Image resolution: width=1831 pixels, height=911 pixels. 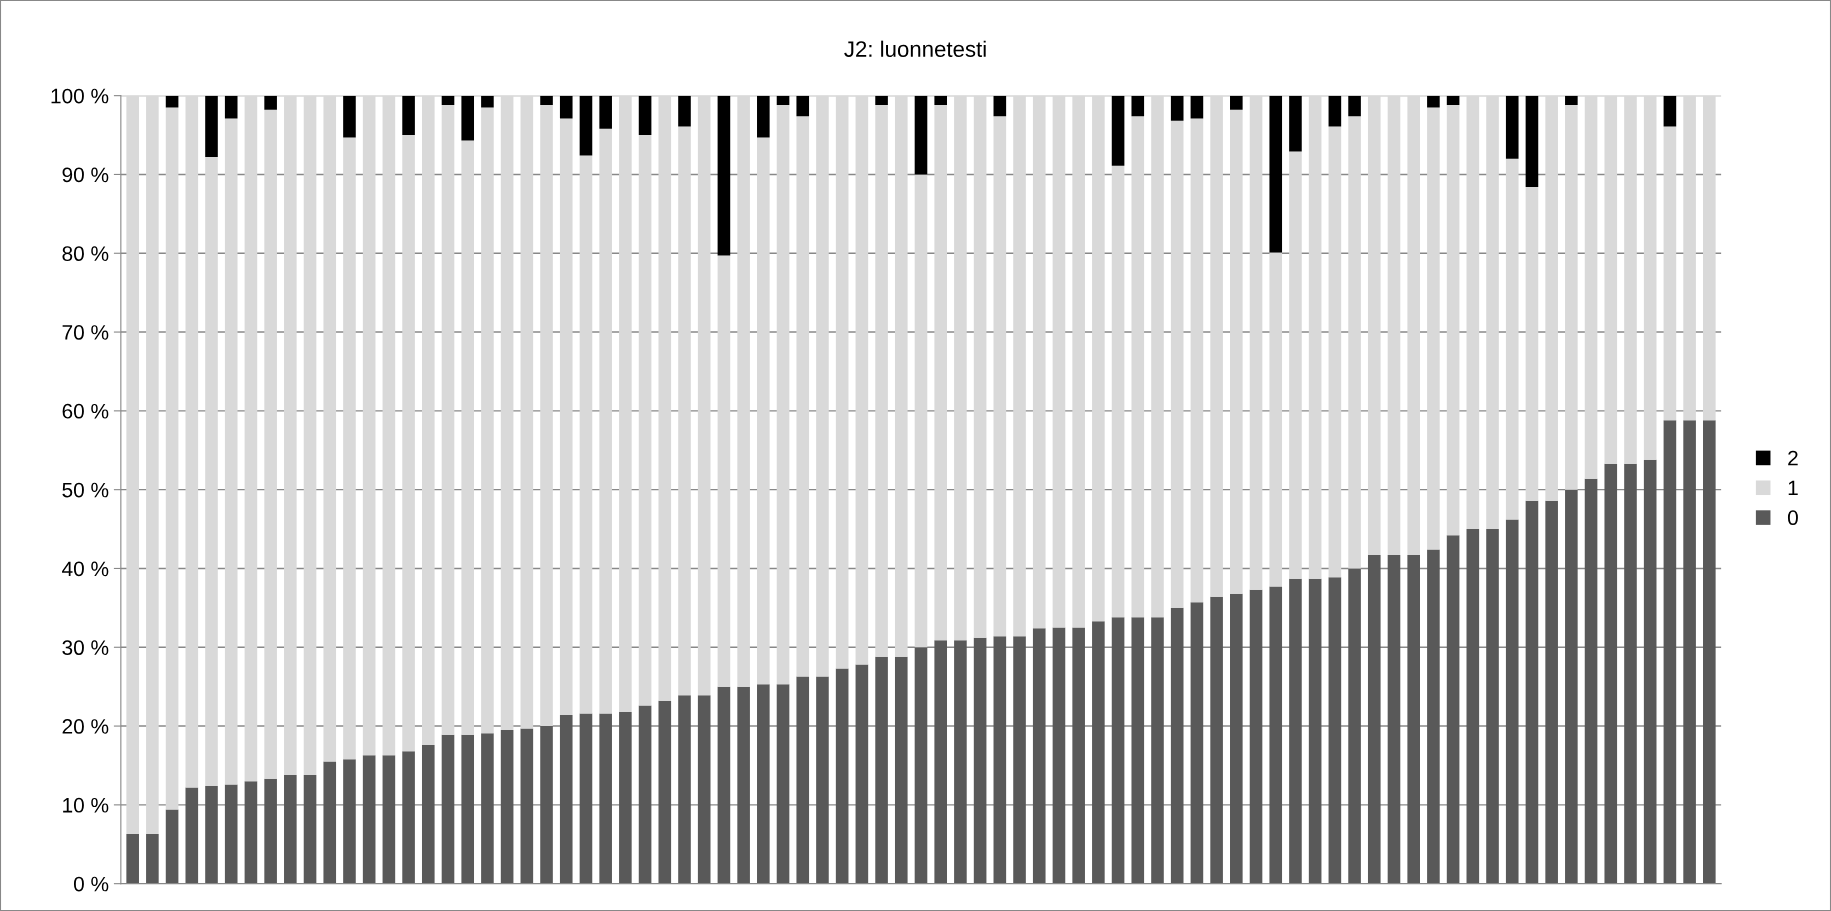 What do you see at coordinates (1792, 518) in the screenshot?
I see `legend-label: 0` at bounding box center [1792, 518].